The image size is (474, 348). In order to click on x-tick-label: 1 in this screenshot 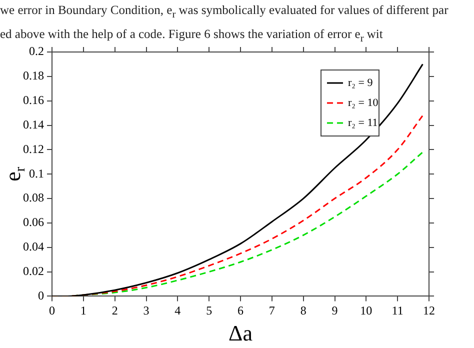, I will do `click(83, 311)`.